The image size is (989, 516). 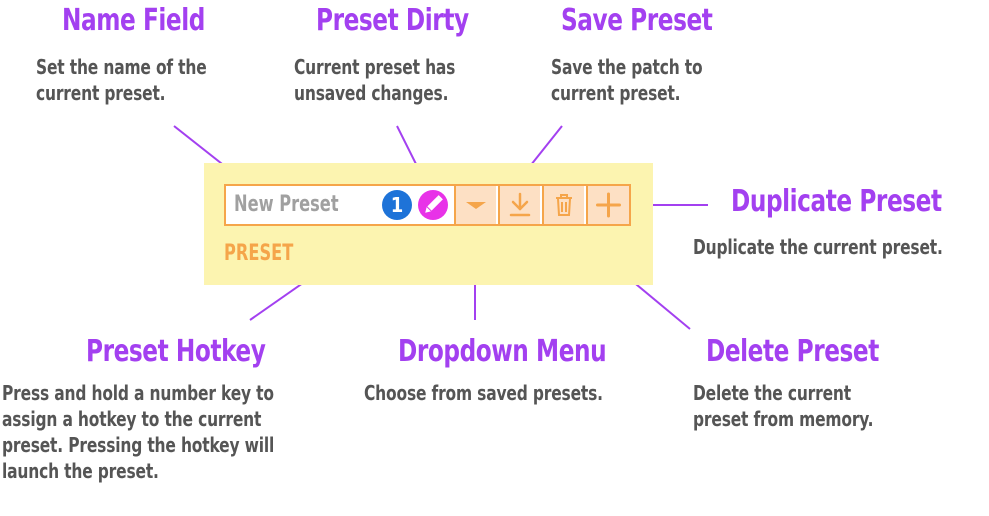 I want to click on preset-hotkey-badge: 1, so click(x=397, y=205).